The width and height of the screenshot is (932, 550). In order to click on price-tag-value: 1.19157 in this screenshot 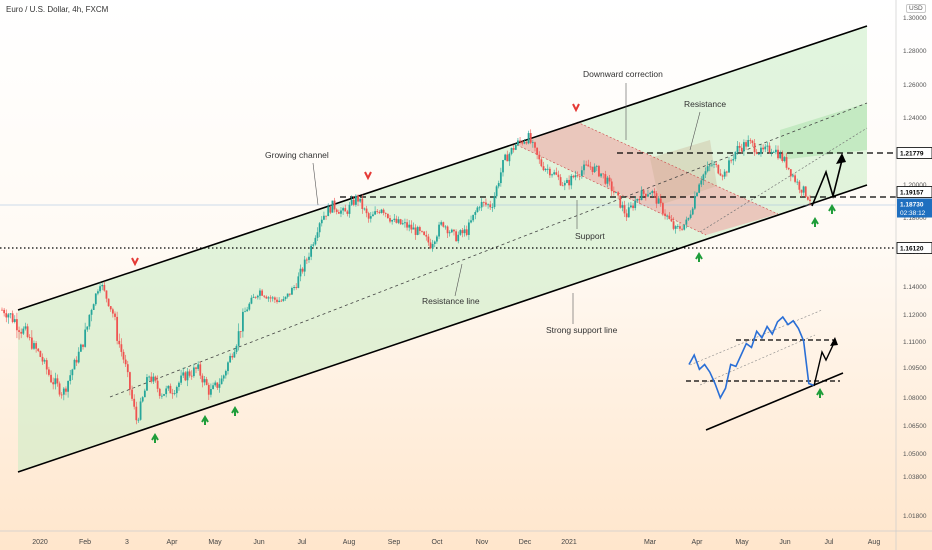, I will do `click(912, 193)`.